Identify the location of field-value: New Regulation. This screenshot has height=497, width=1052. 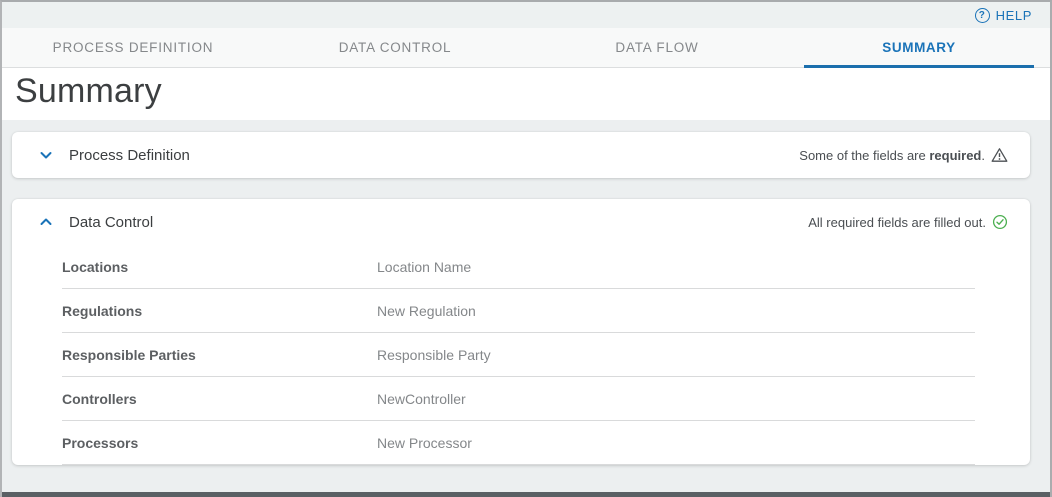
(426, 310).